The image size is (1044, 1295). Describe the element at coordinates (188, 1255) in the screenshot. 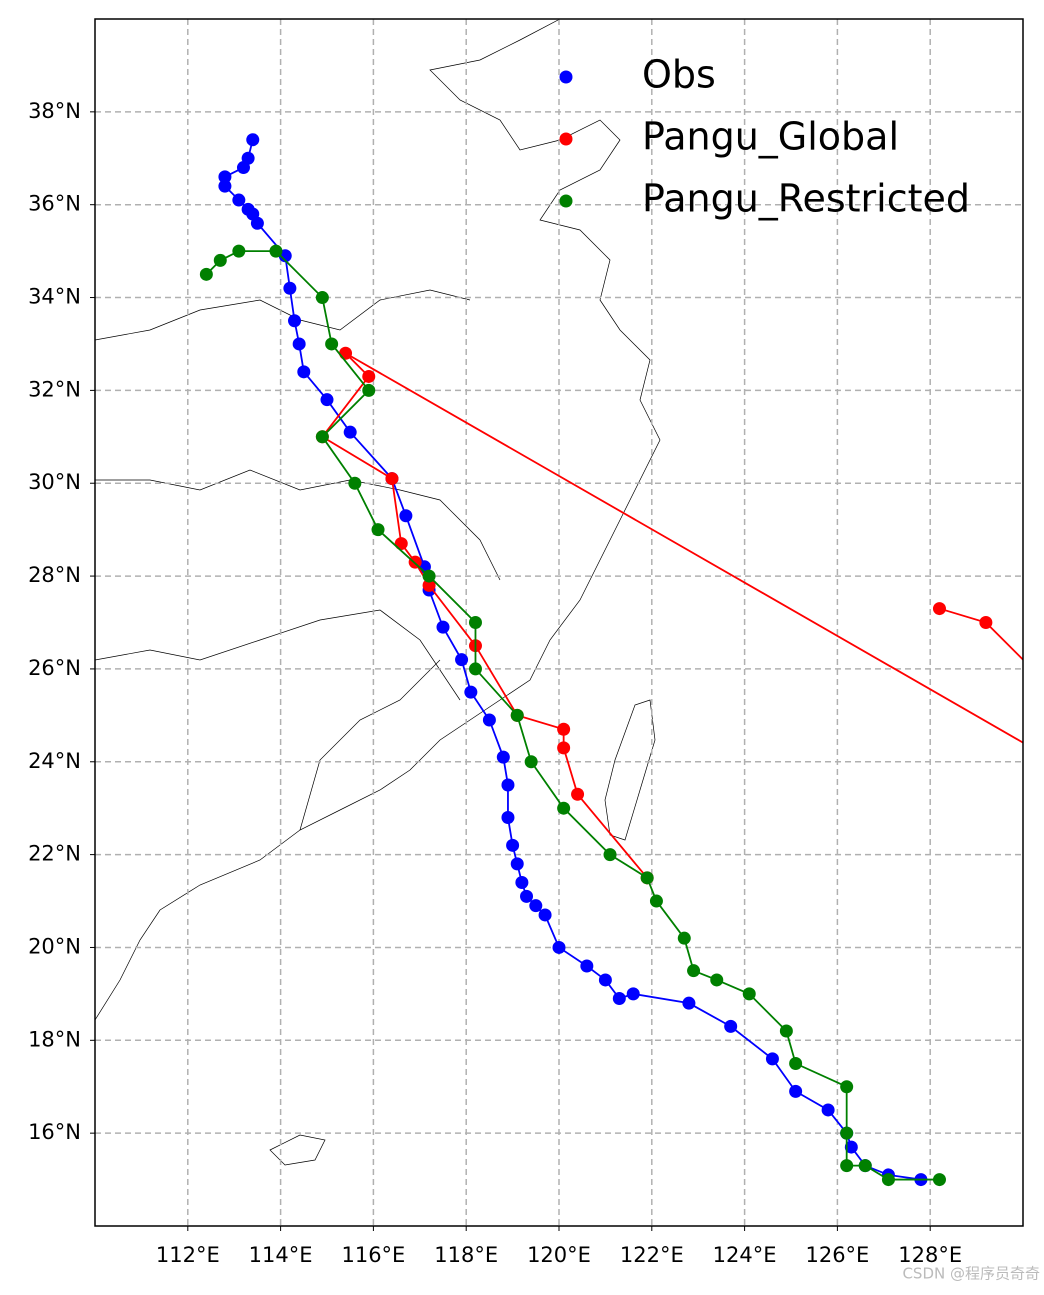

I see `x-tick-label: 112°E` at that location.